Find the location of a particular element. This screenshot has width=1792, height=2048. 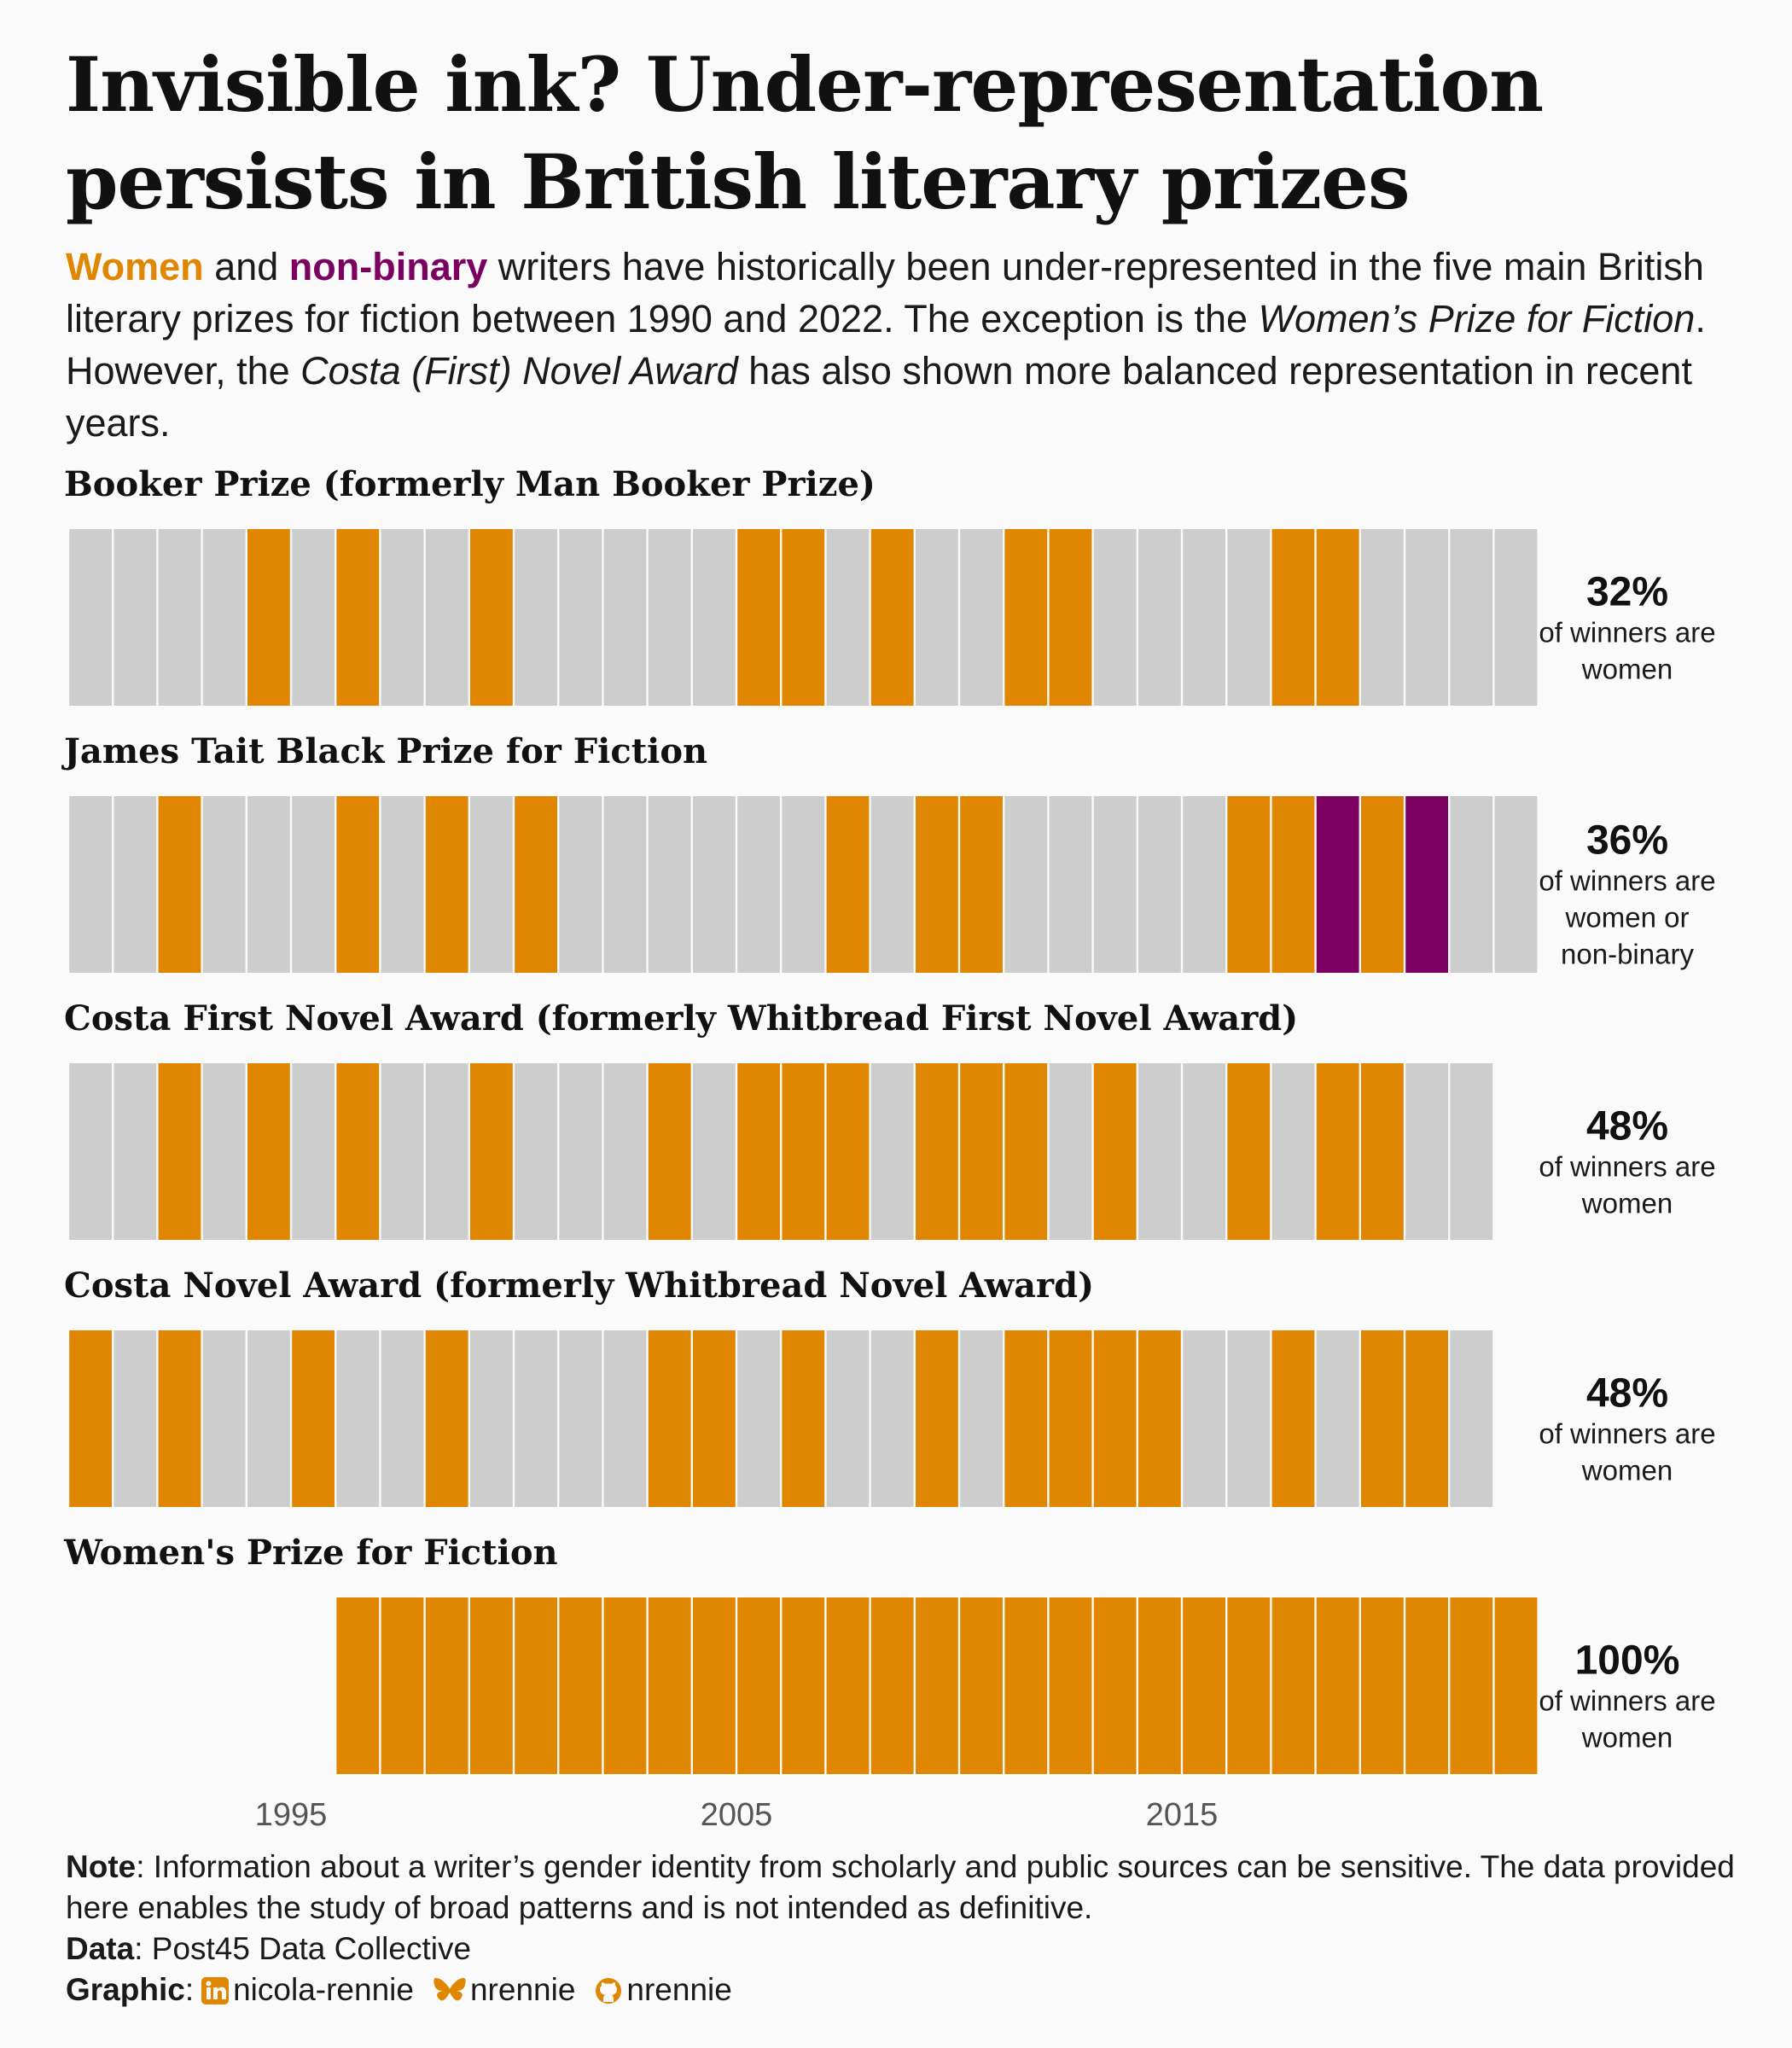

percent-description: women or is located at coordinates (1627, 918).